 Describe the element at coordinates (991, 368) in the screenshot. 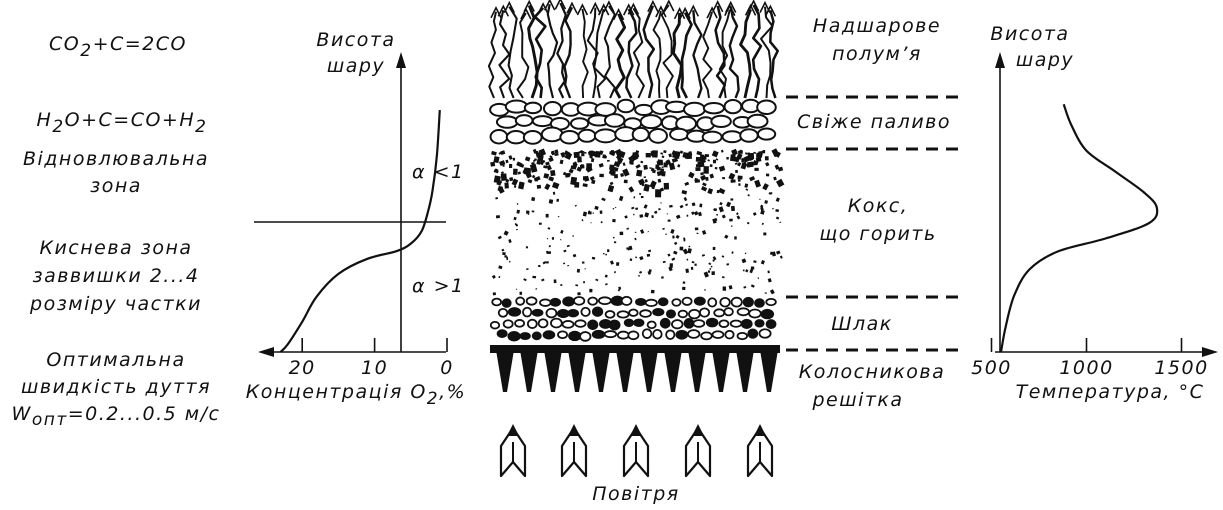

I see `x-tick-label: 500` at that location.